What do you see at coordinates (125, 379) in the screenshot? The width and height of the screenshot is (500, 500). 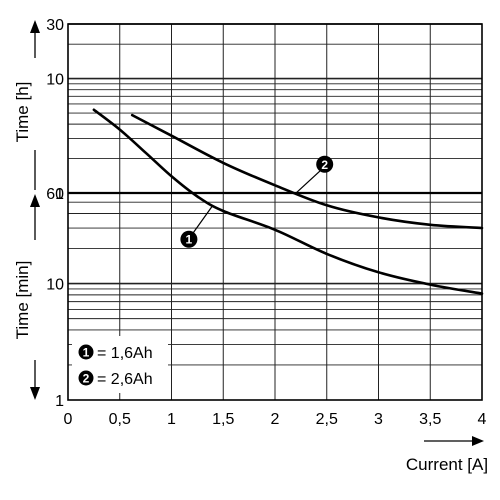 I see `legend-label-2: = 2,6Ah` at bounding box center [125, 379].